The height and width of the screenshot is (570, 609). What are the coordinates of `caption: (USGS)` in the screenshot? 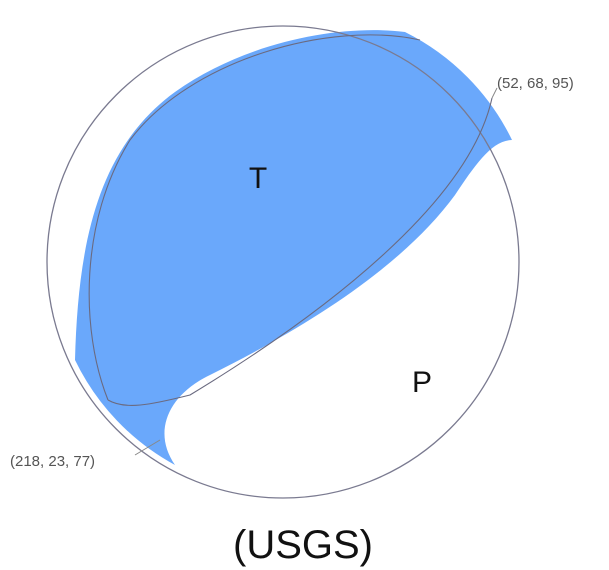 It's located at (303, 545).